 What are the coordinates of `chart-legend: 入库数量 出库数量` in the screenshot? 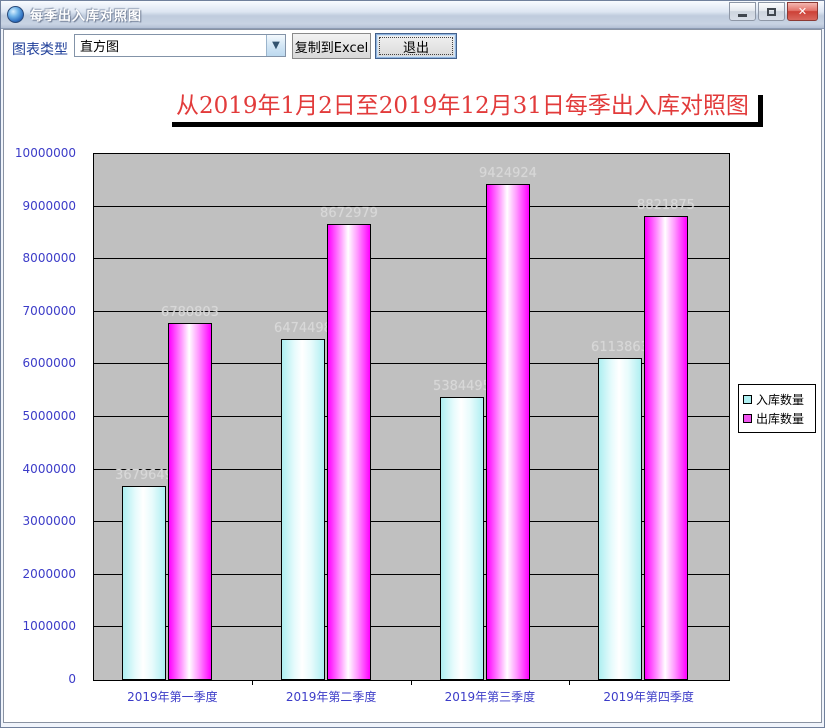 It's located at (777, 408).